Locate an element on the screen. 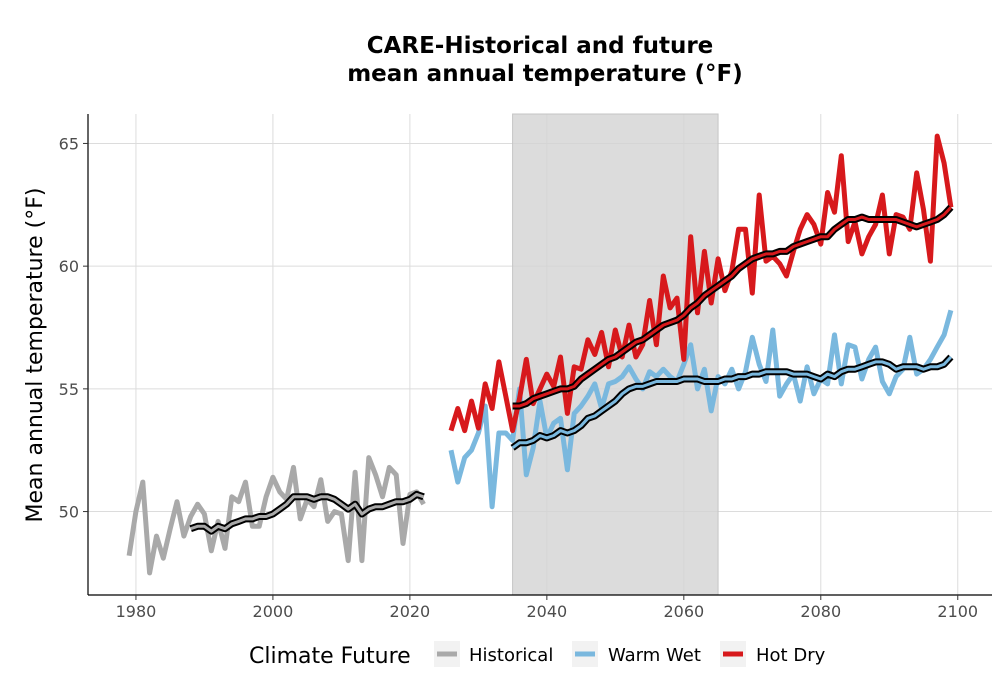 This screenshot has height=700, width=1000. x-tick-label-2000: 2000 is located at coordinates (273, 611).